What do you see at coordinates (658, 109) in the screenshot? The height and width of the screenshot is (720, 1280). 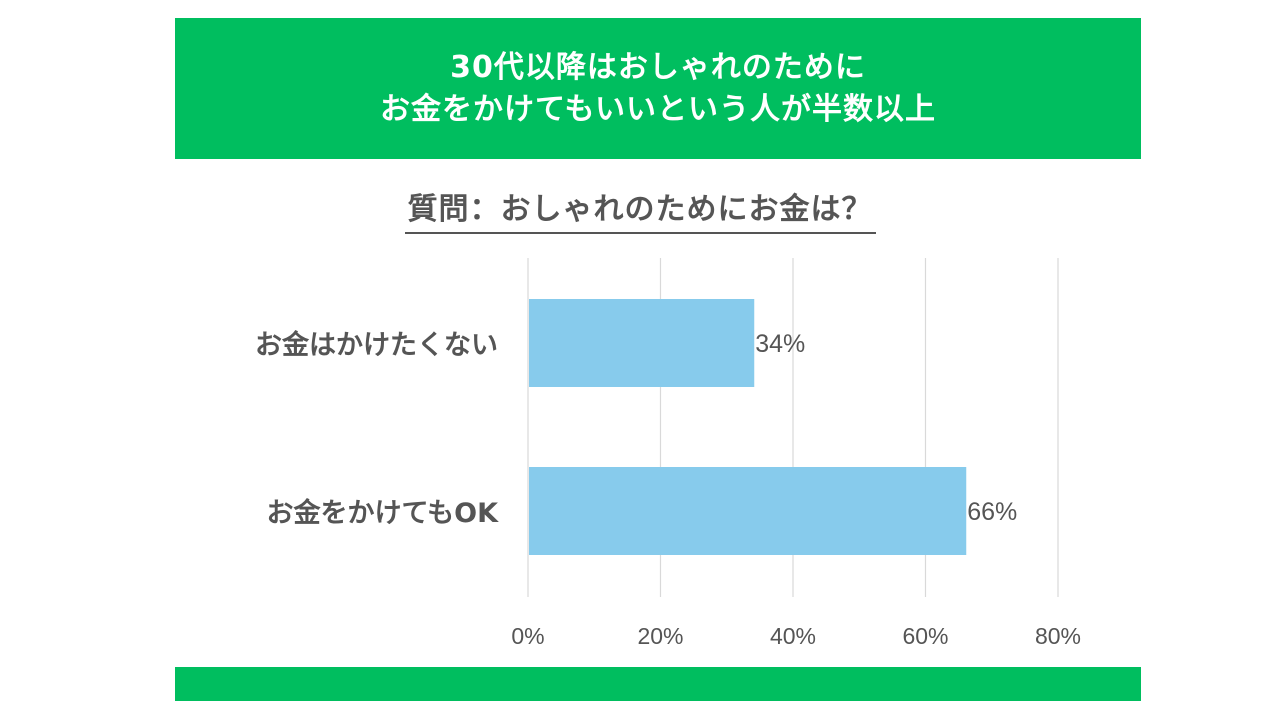 I see `header-title-line-2: お金をかけてもいいという人が半数以上` at bounding box center [658, 109].